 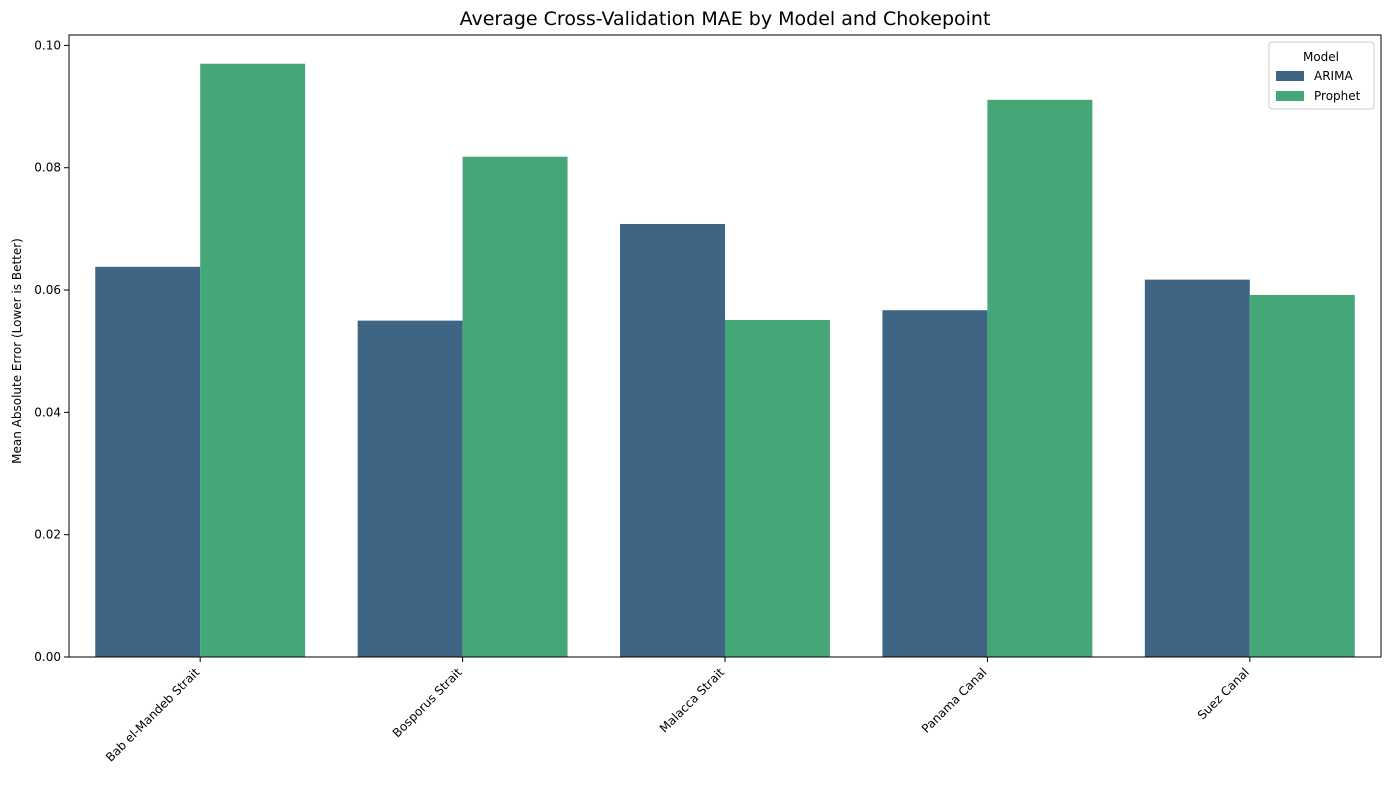 What do you see at coordinates (672, 440) in the screenshot?
I see `bar-arima-malacca-strait` at bounding box center [672, 440].